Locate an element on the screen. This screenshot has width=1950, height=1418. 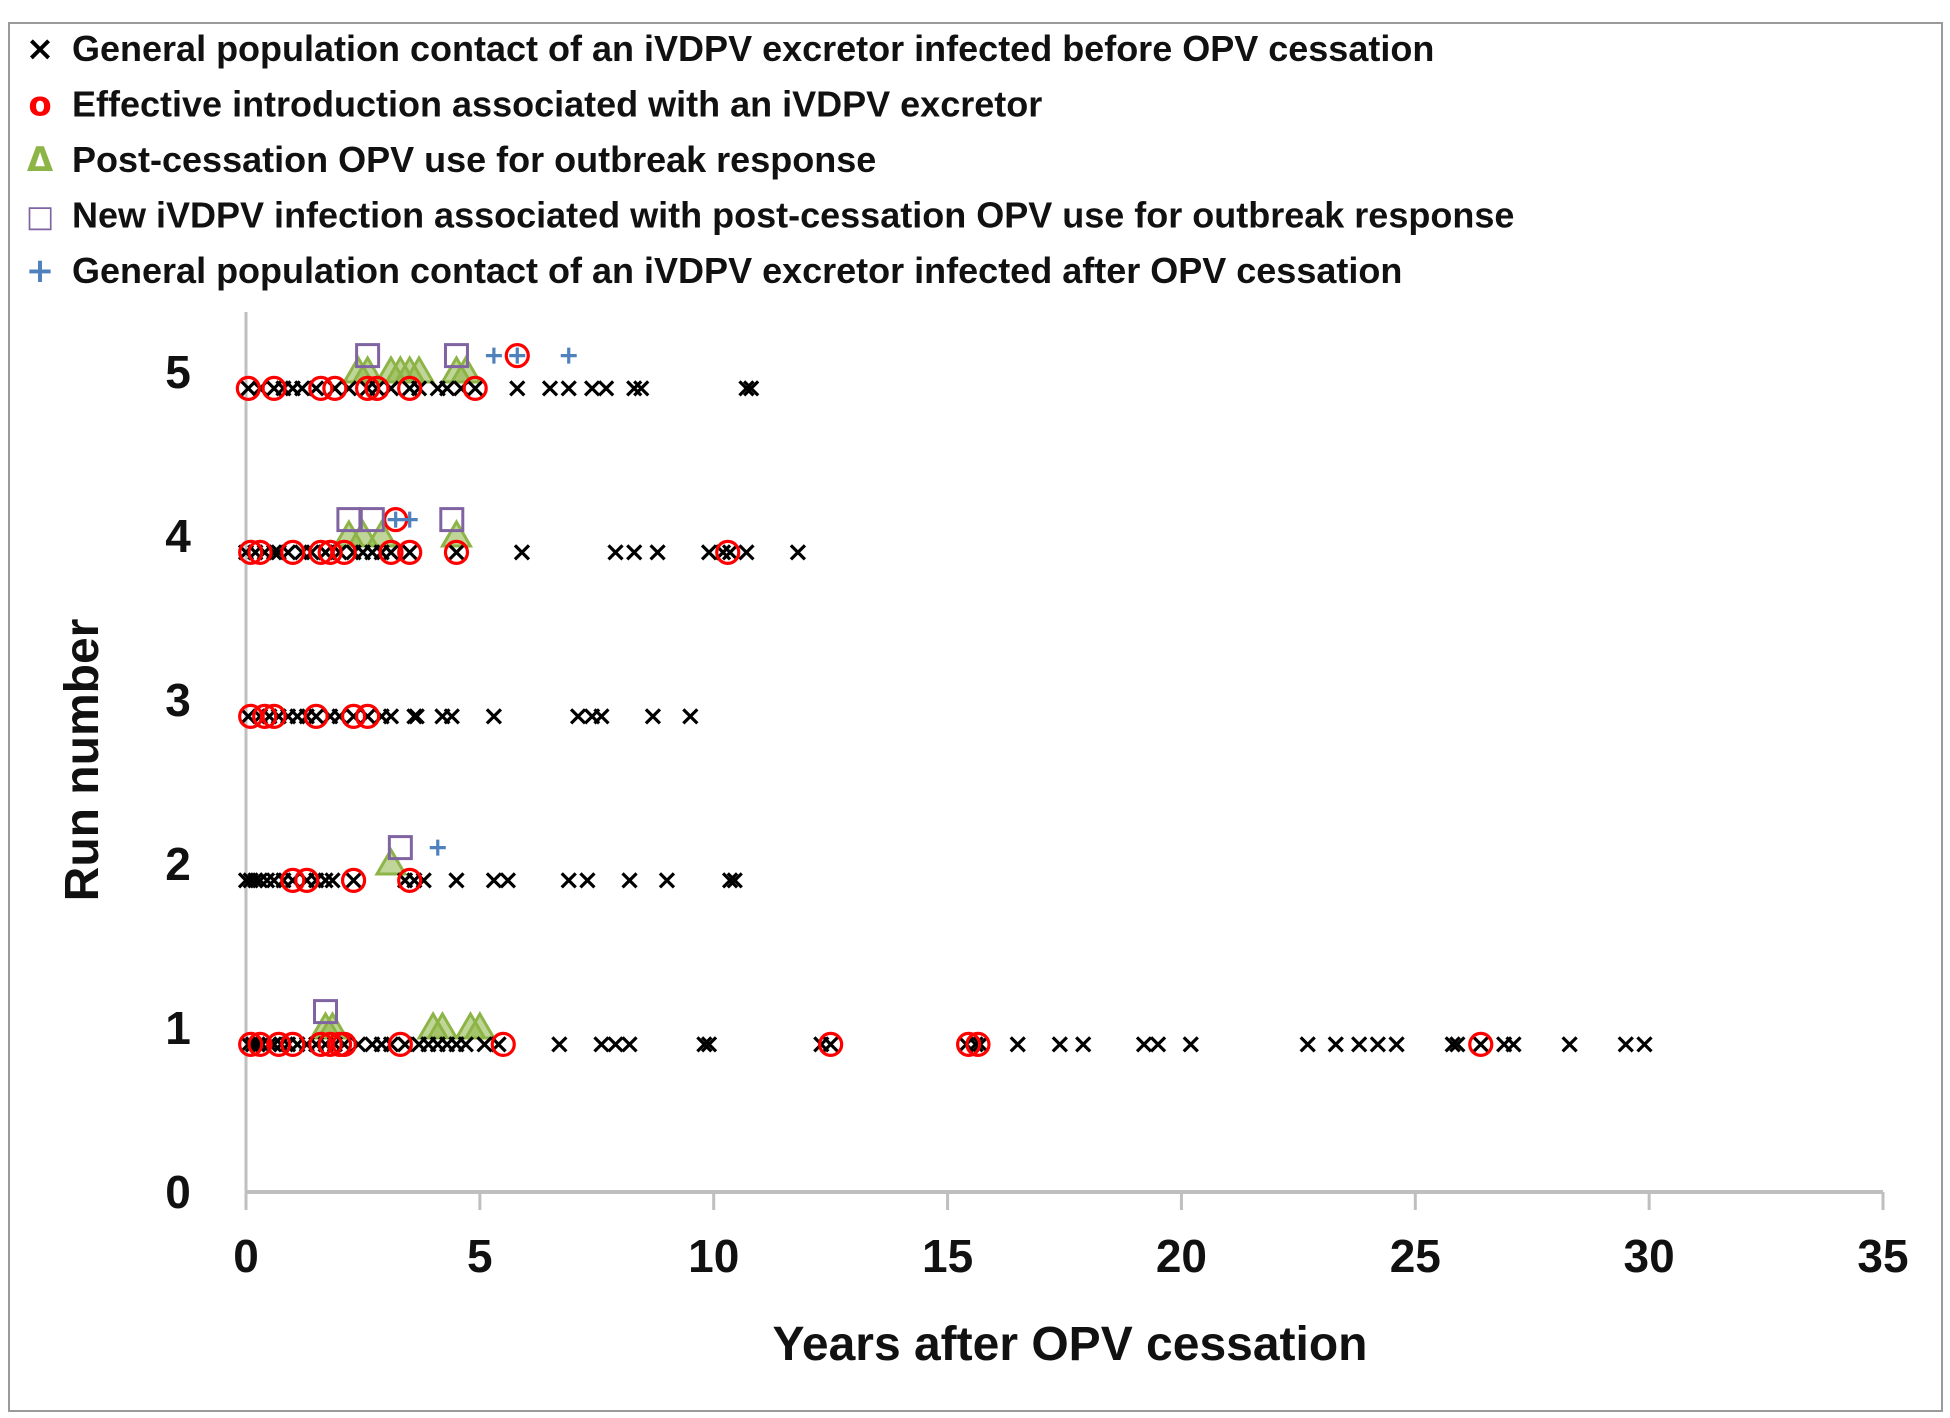
x-tick-label: 35 is located at coordinates (1882, 1256).